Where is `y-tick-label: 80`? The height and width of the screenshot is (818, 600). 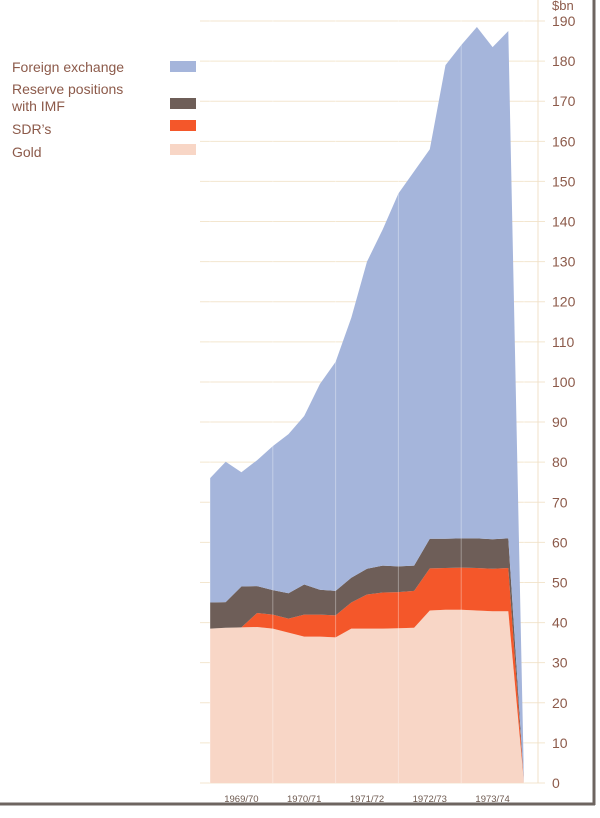
y-tick-label: 80 is located at coordinates (560, 462).